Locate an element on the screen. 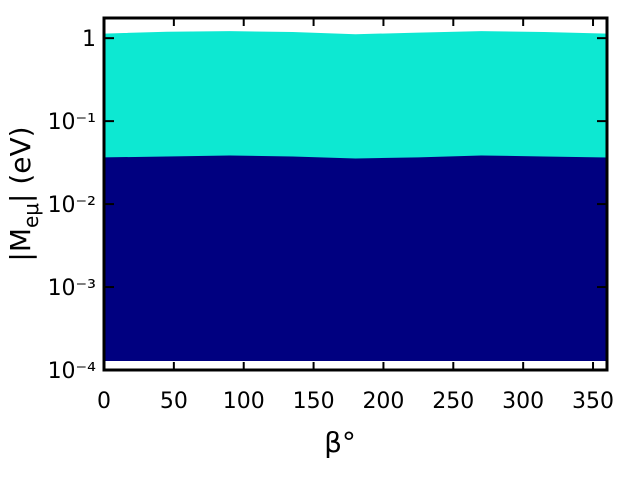 The width and height of the screenshot is (640, 480). y-label-tail: | (eV) is located at coordinates (20, 164).